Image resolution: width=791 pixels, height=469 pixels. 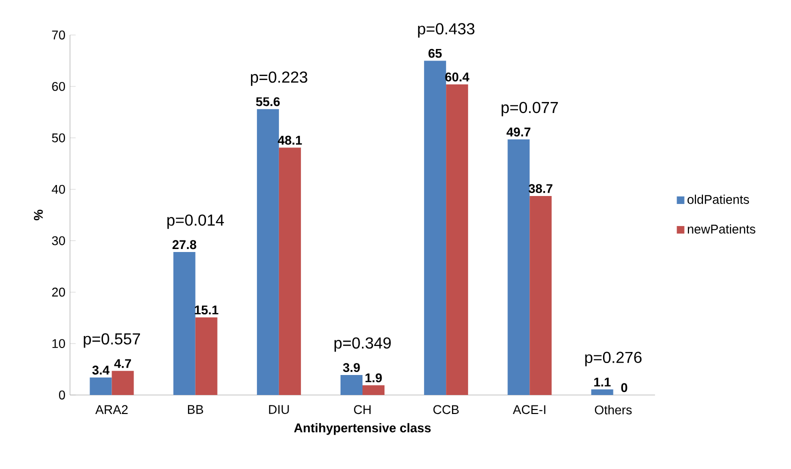 I want to click on y-tick-label: 40, so click(x=59, y=189).